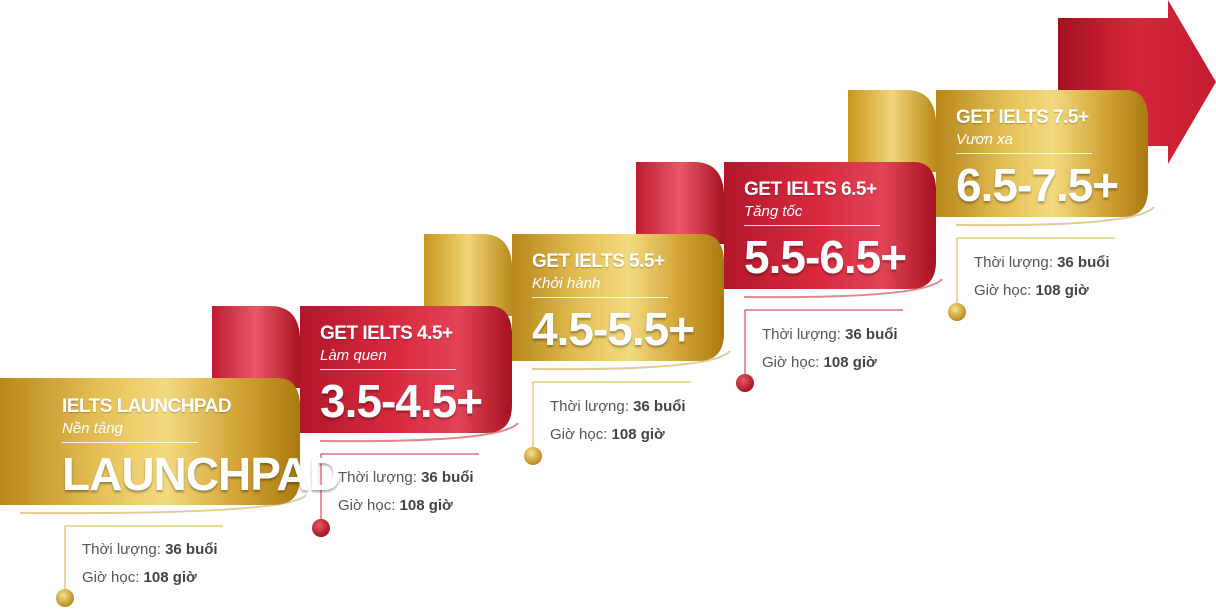 The width and height of the screenshot is (1216, 611). I want to click on step-band: 3.5-4.5+, so click(401, 401).